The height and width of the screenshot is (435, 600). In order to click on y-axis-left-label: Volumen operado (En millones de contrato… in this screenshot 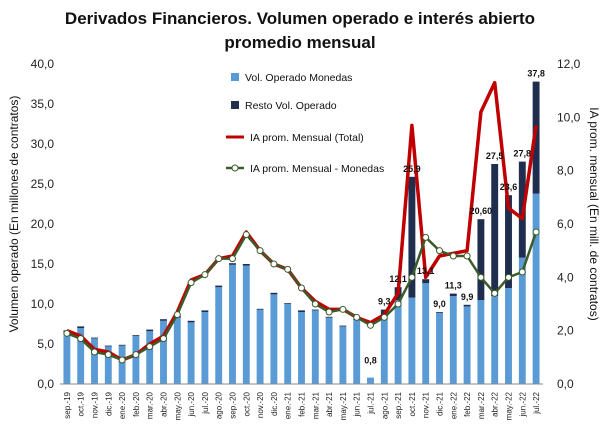, I will do `click(14, 214)`.